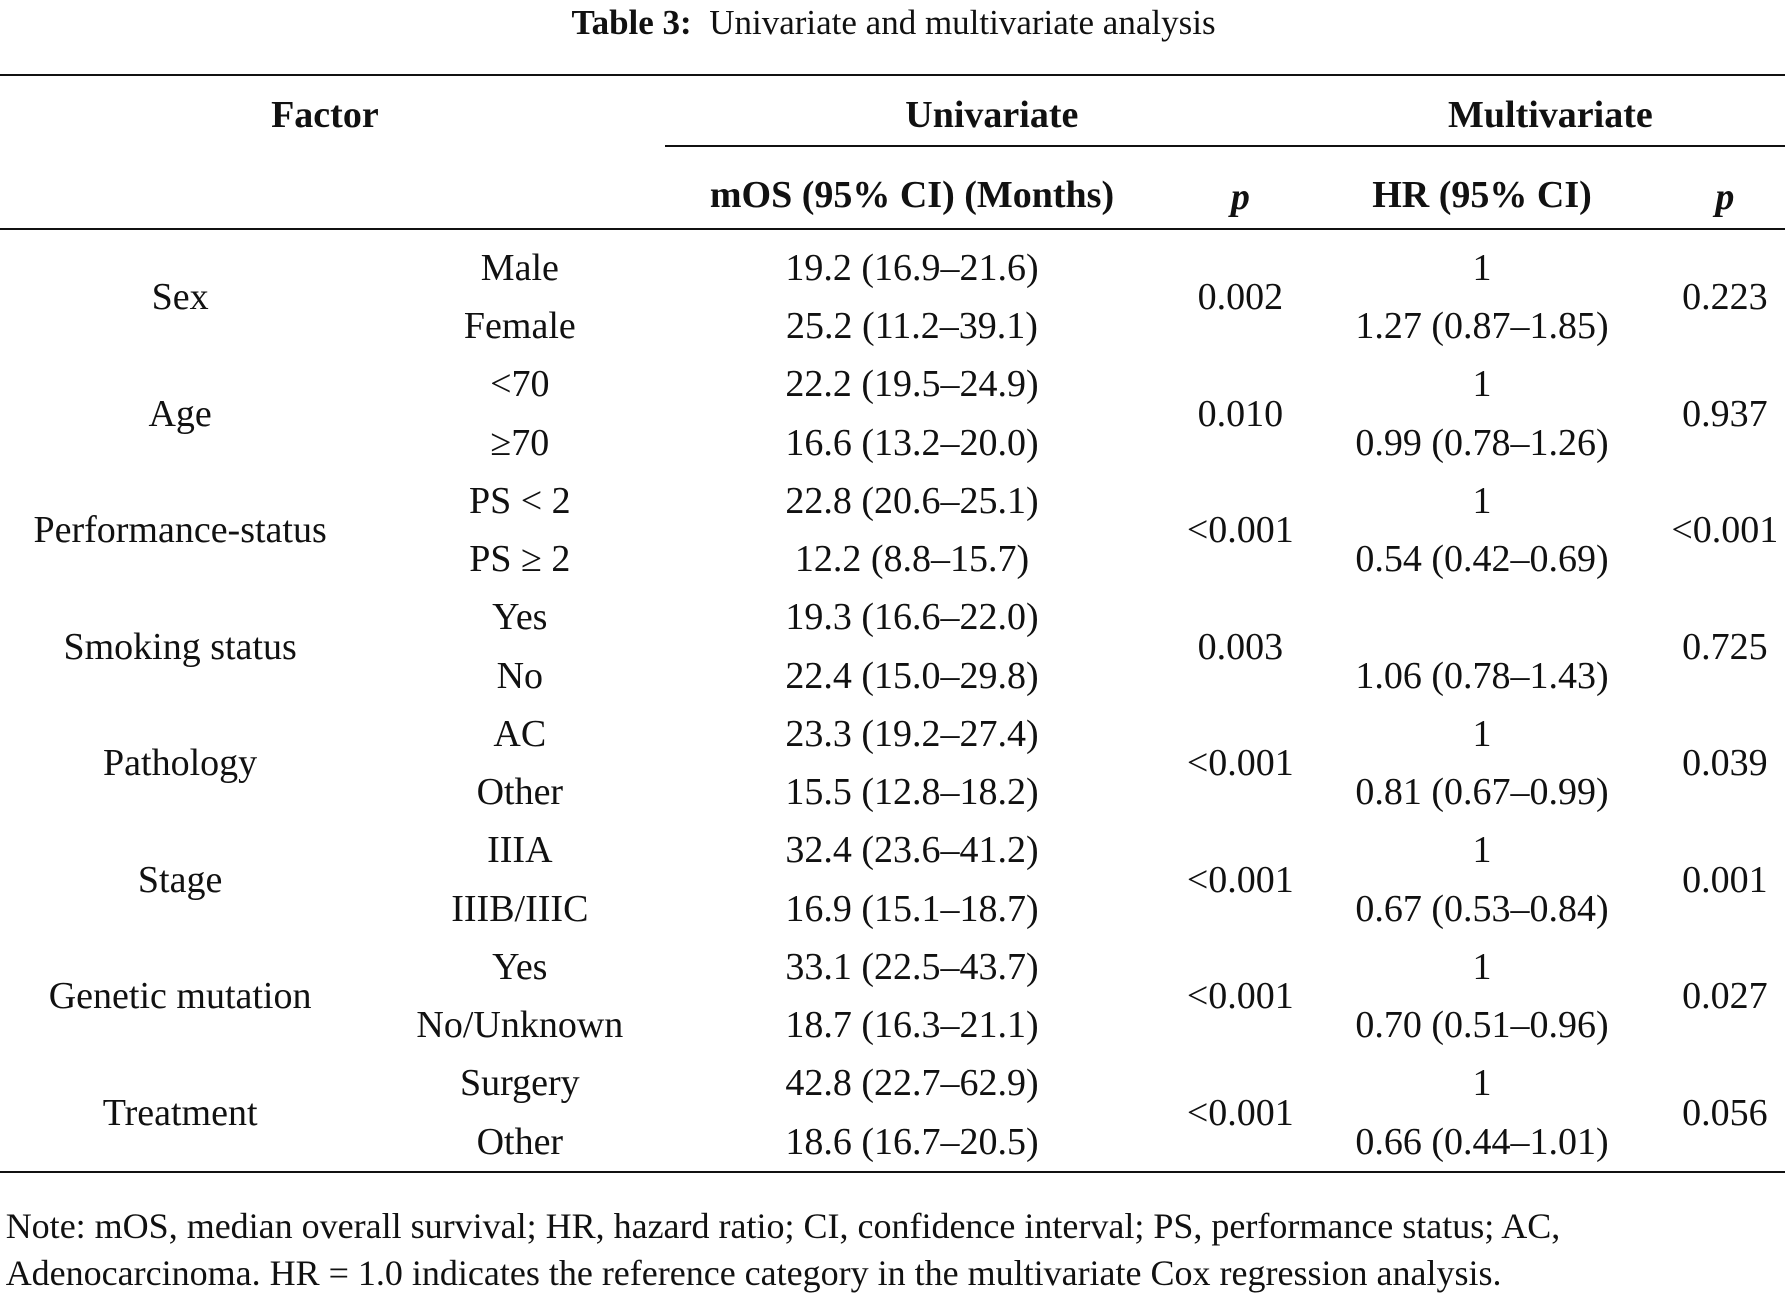 The image size is (1787, 1300). What do you see at coordinates (1482, 326) in the screenshot?
I see `hr: 1.27 (0.87–1.85)` at bounding box center [1482, 326].